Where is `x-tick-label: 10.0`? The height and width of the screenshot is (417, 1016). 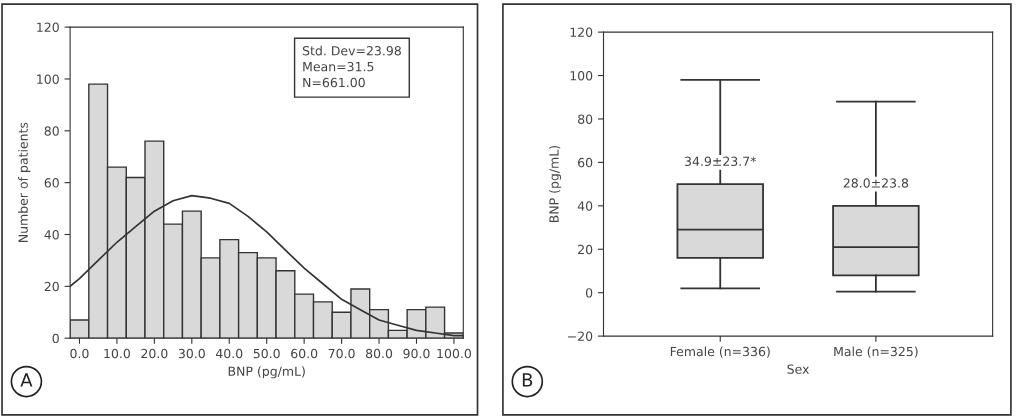 x-tick-label: 10.0 is located at coordinates (117, 353).